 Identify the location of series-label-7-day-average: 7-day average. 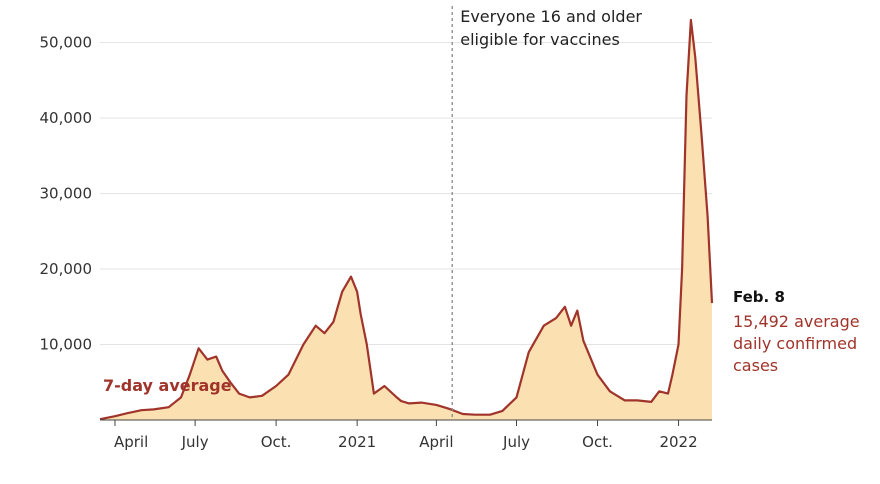
(167, 385).